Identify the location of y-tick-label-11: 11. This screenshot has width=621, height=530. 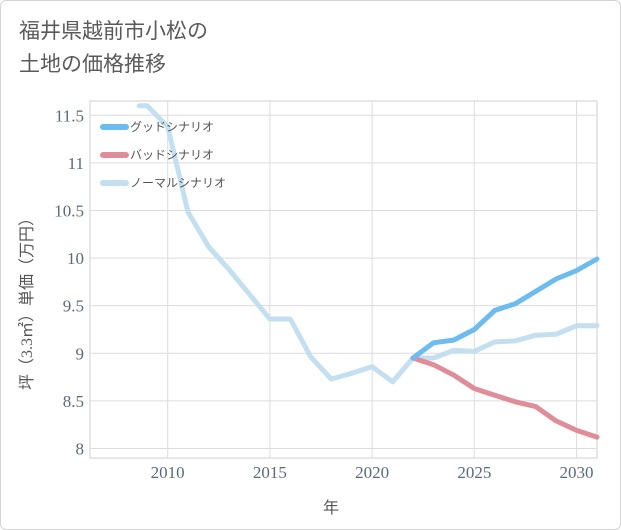
(76, 163).